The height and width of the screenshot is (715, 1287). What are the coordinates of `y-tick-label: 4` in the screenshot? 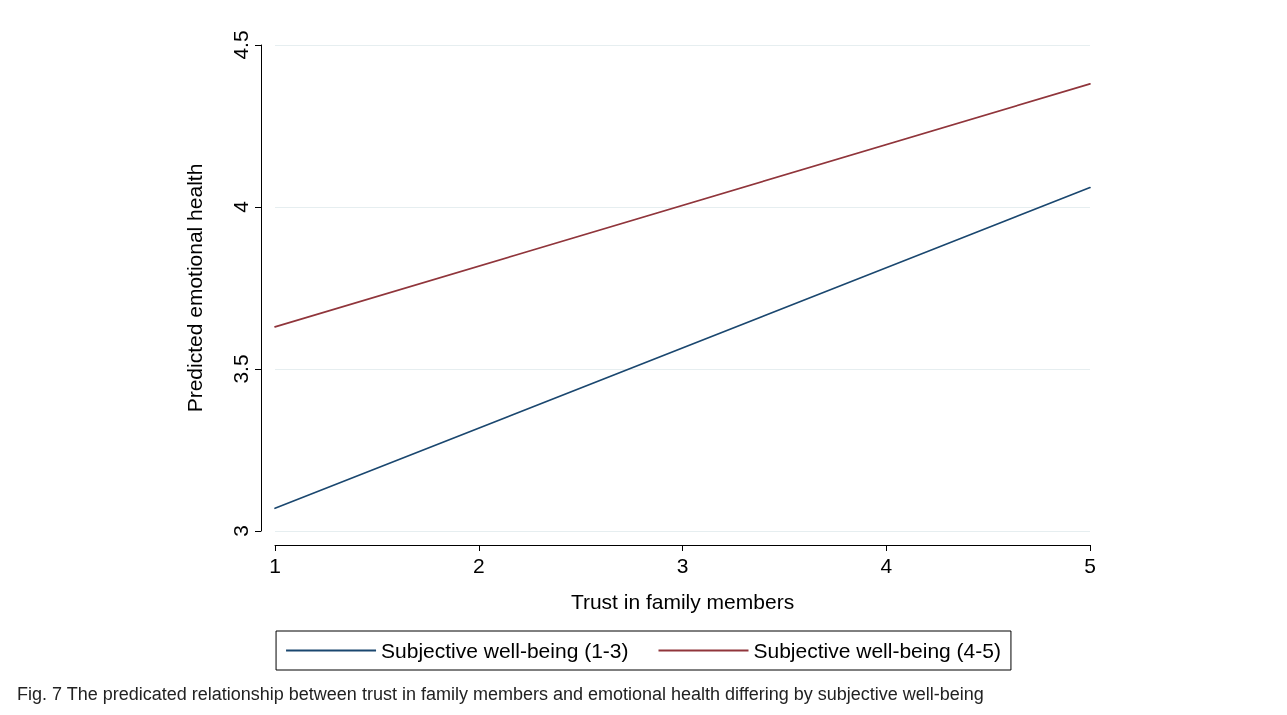 It's located at (240, 206).